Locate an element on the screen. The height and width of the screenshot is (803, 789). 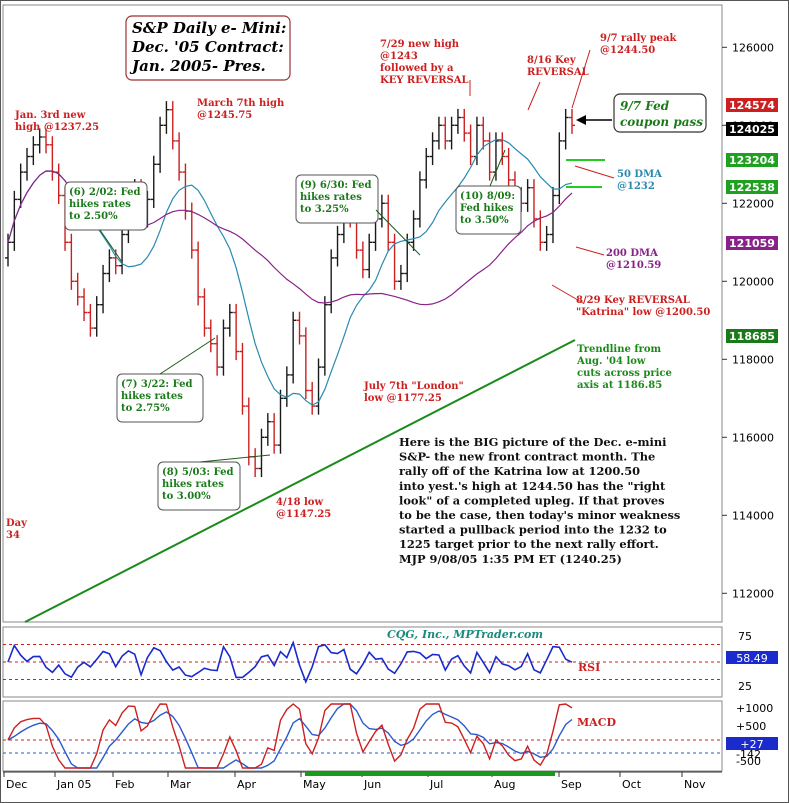
annotation-line: cuts across price is located at coordinates (624, 373).